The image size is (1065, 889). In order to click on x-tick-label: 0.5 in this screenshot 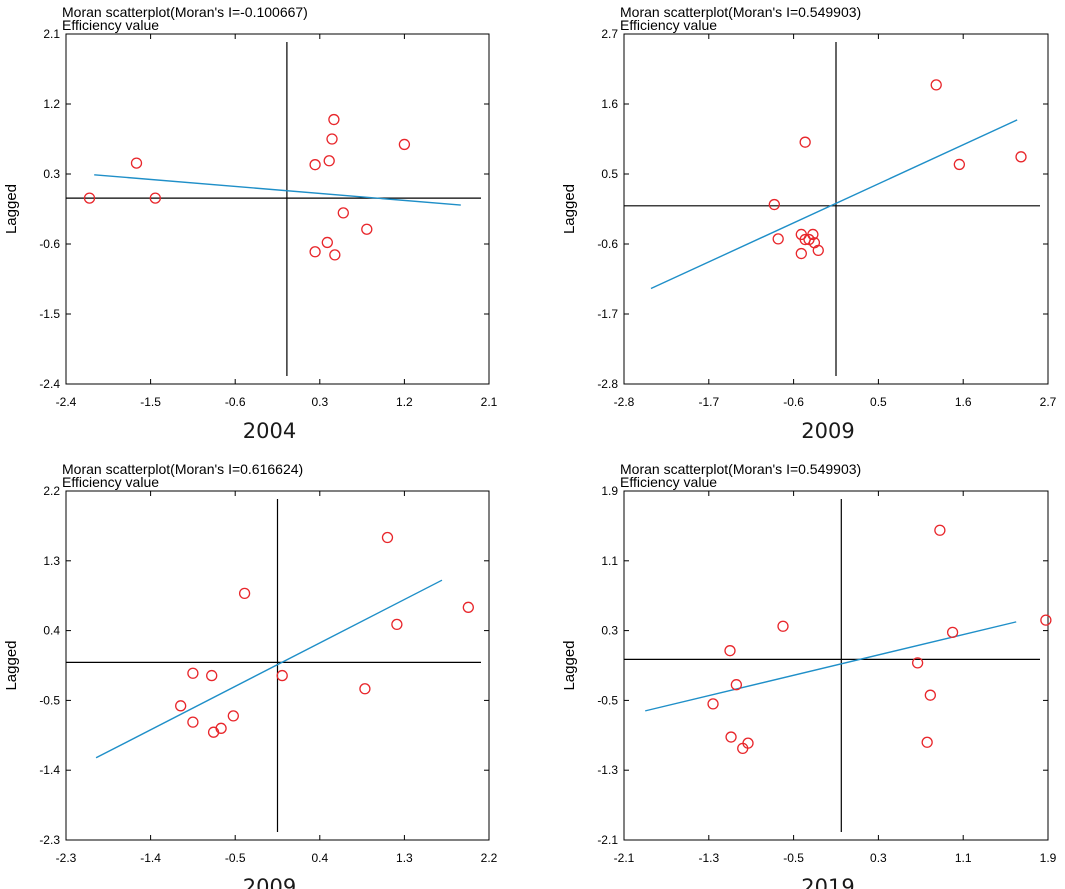, I will do `click(878, 402)`.